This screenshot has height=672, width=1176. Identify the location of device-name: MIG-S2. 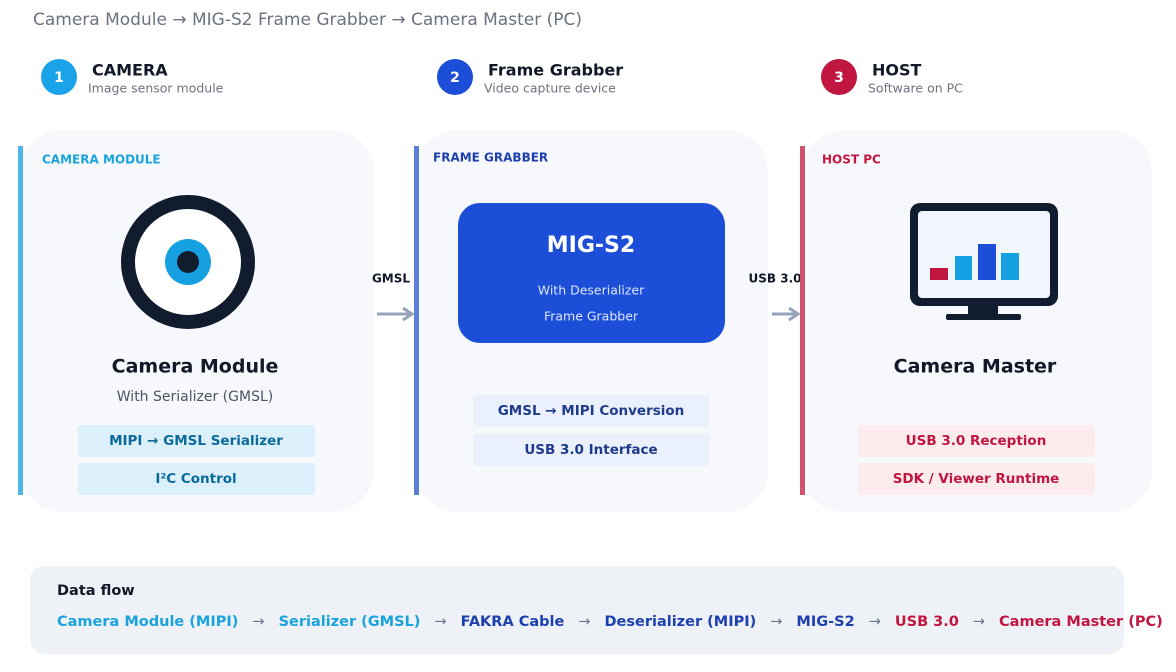
(591, 245).